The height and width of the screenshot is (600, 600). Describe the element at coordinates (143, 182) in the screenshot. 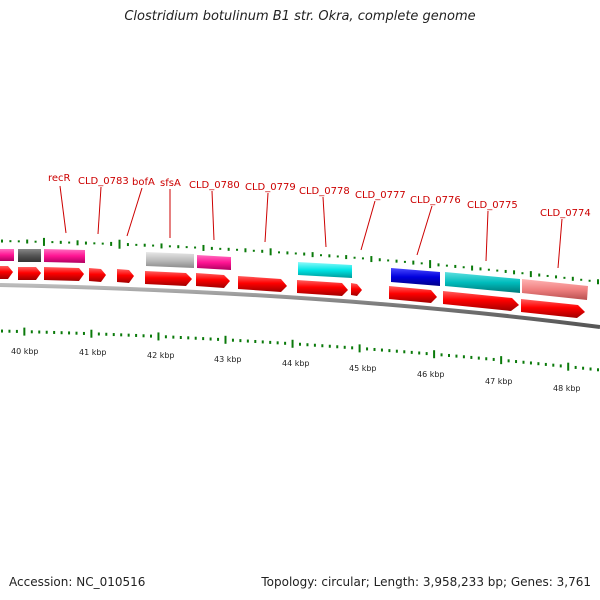

I see `gene-label-bofa: bofA` at that location.